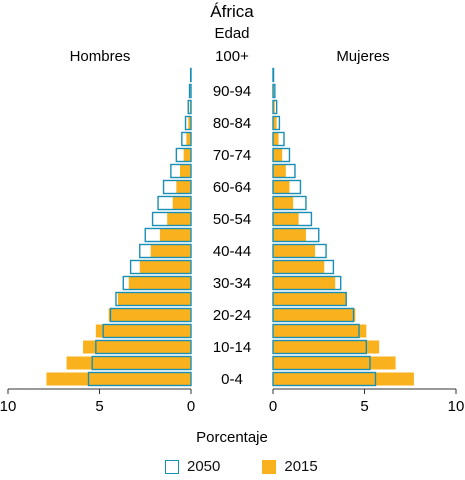 This screenshot has height=480, width=465. I want to click on x-tick-label-men: 10, so click(8, 406).